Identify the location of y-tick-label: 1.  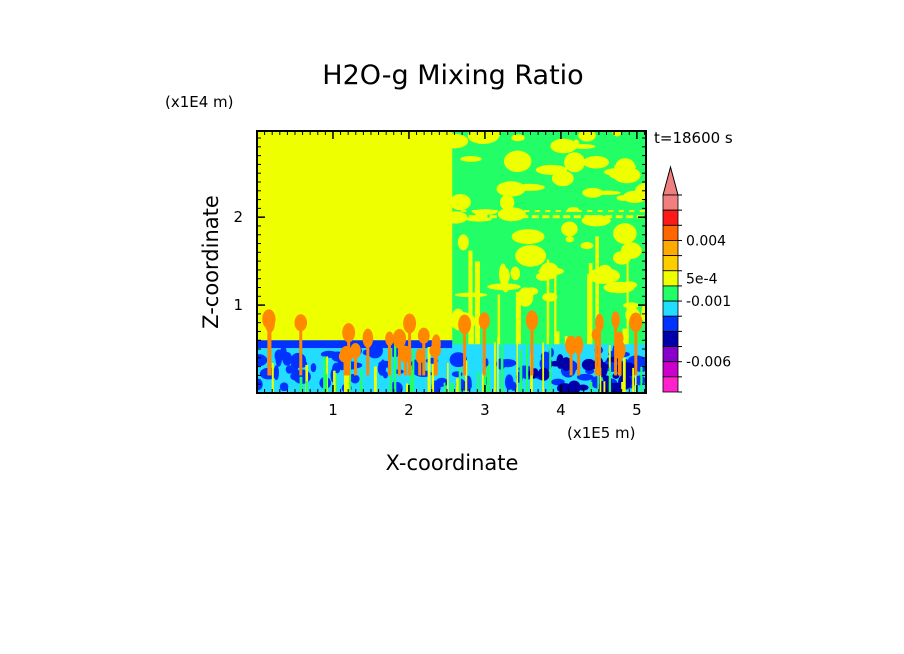
(238, 305).